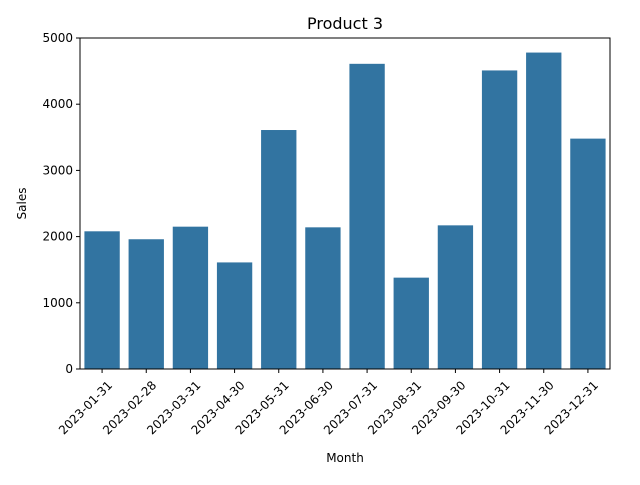 Image resolution: width=640 pixels, height=485 pixels. What do you see at coordinates (57, 170) in the screenshot?
I see `y-tick-label: 3000` at bounding box center [57, 170].